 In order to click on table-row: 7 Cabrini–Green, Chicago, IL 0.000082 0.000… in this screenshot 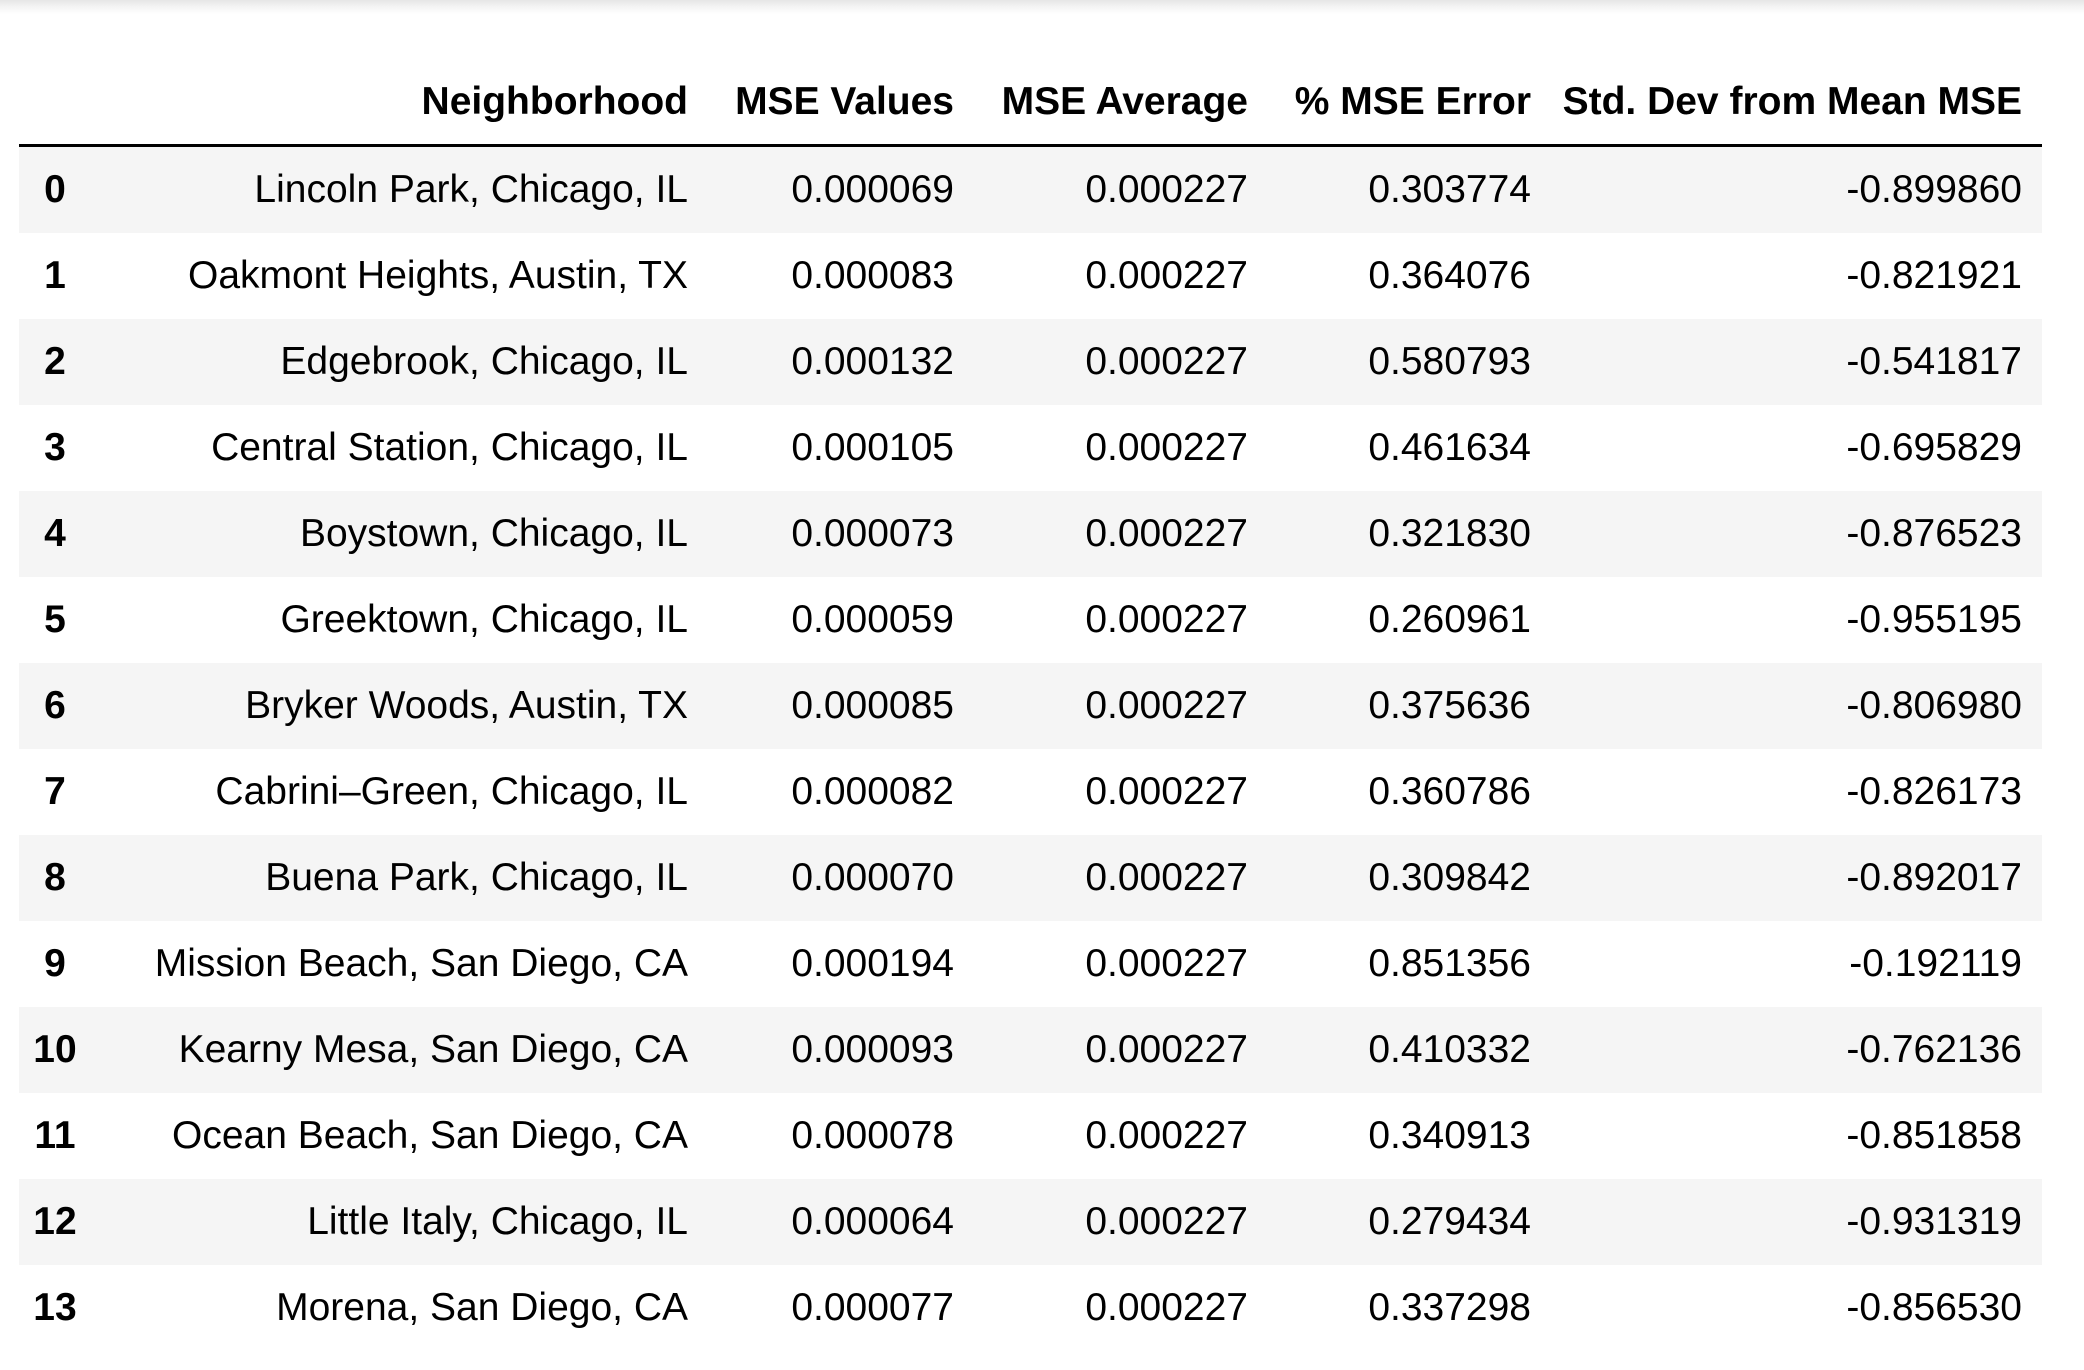, I will do `click(1030, 792)`.